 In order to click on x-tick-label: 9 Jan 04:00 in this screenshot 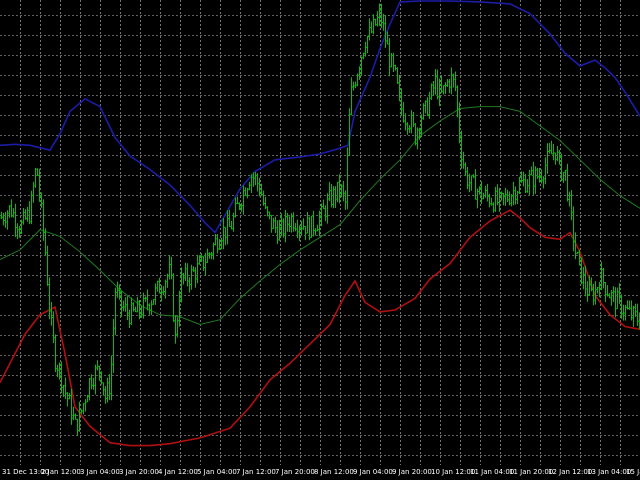, I will do `click(373, 472)`.